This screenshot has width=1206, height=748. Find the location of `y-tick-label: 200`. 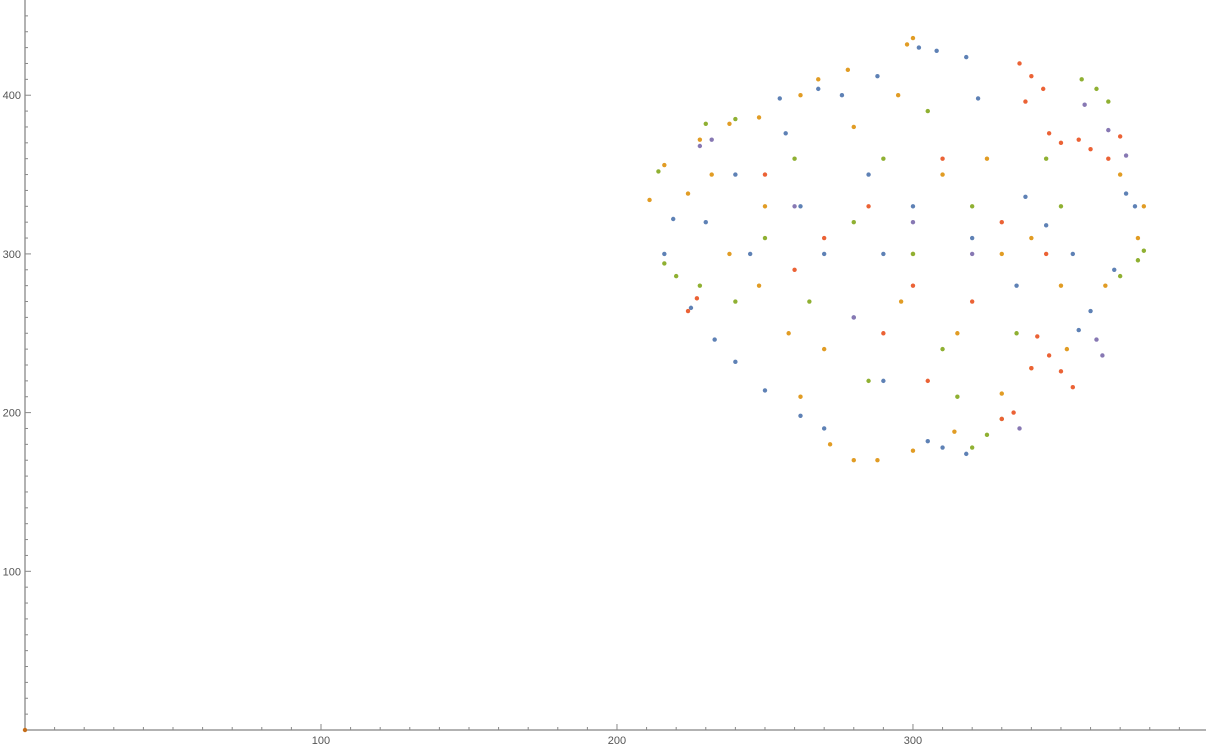

y-tick-label: 200 is located at coordinates (12, 414).